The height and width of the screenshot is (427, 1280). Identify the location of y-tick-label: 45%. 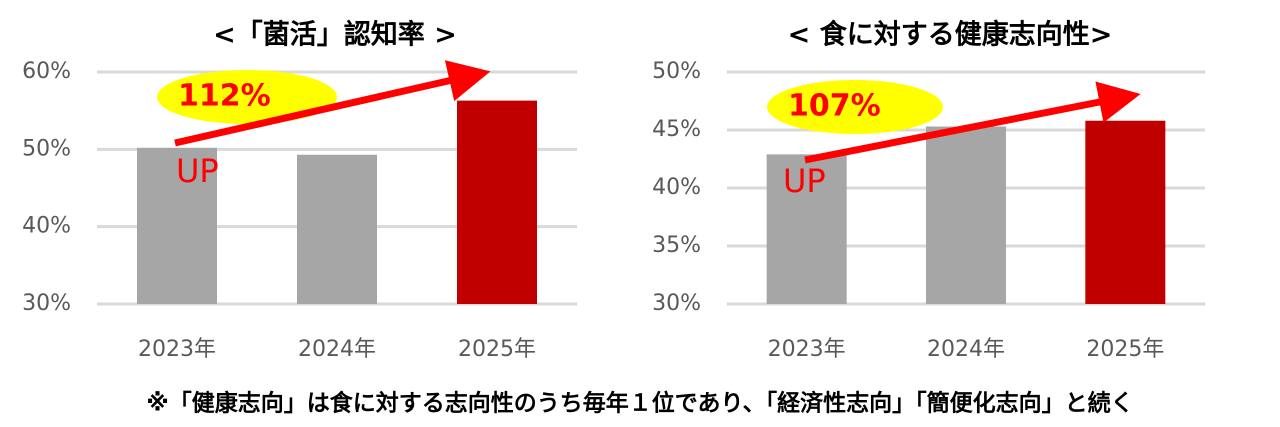
(676, 129).